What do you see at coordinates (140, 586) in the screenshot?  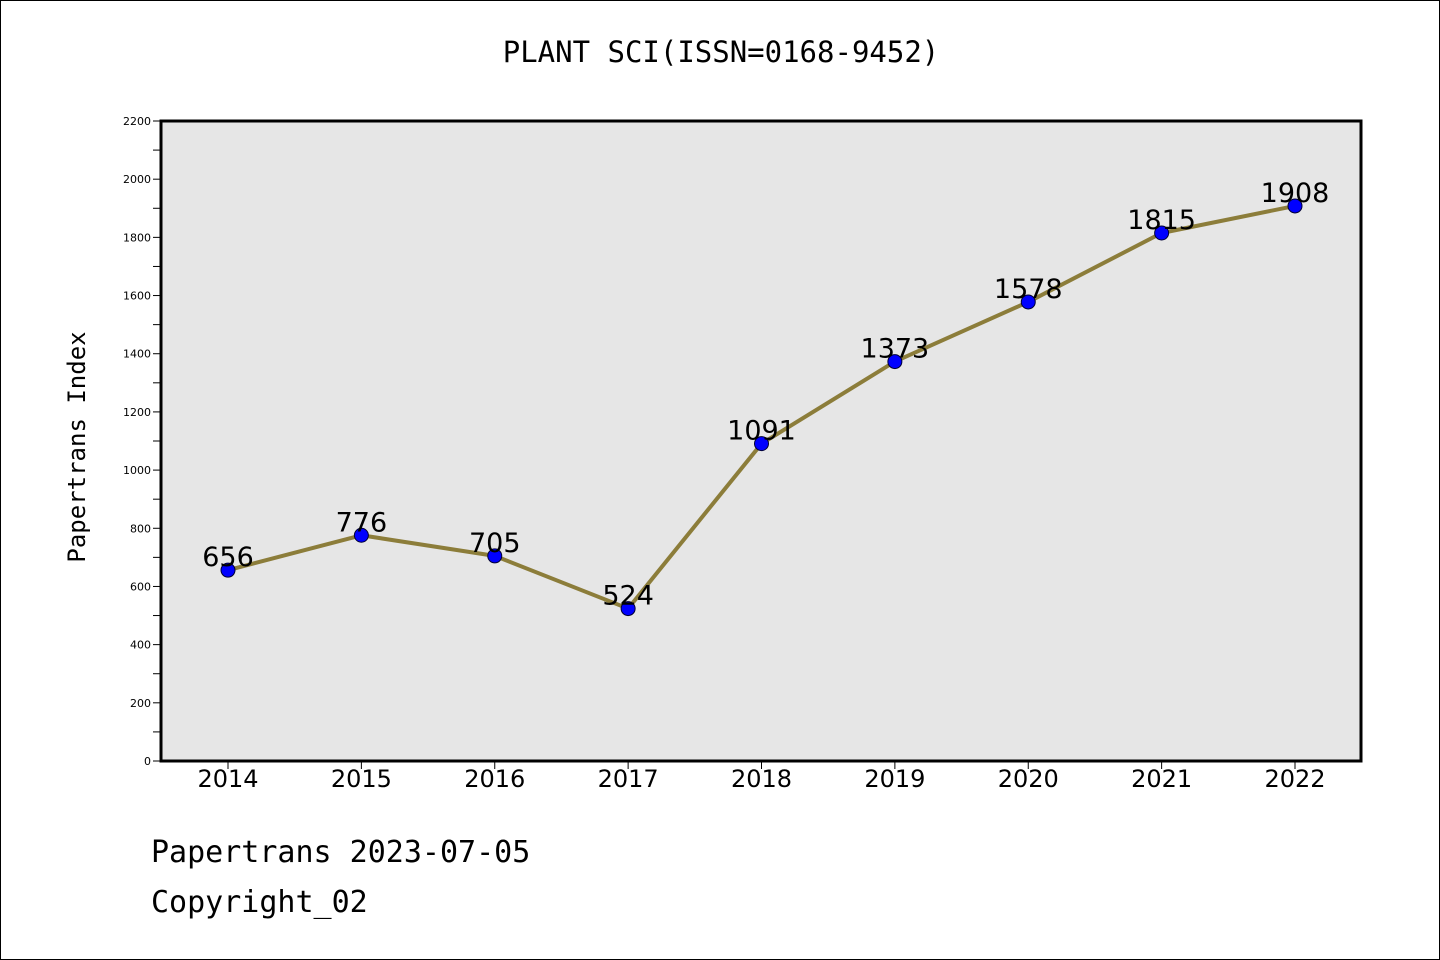 I see `y-tick-label: 600` at bounding box center [140, 586].